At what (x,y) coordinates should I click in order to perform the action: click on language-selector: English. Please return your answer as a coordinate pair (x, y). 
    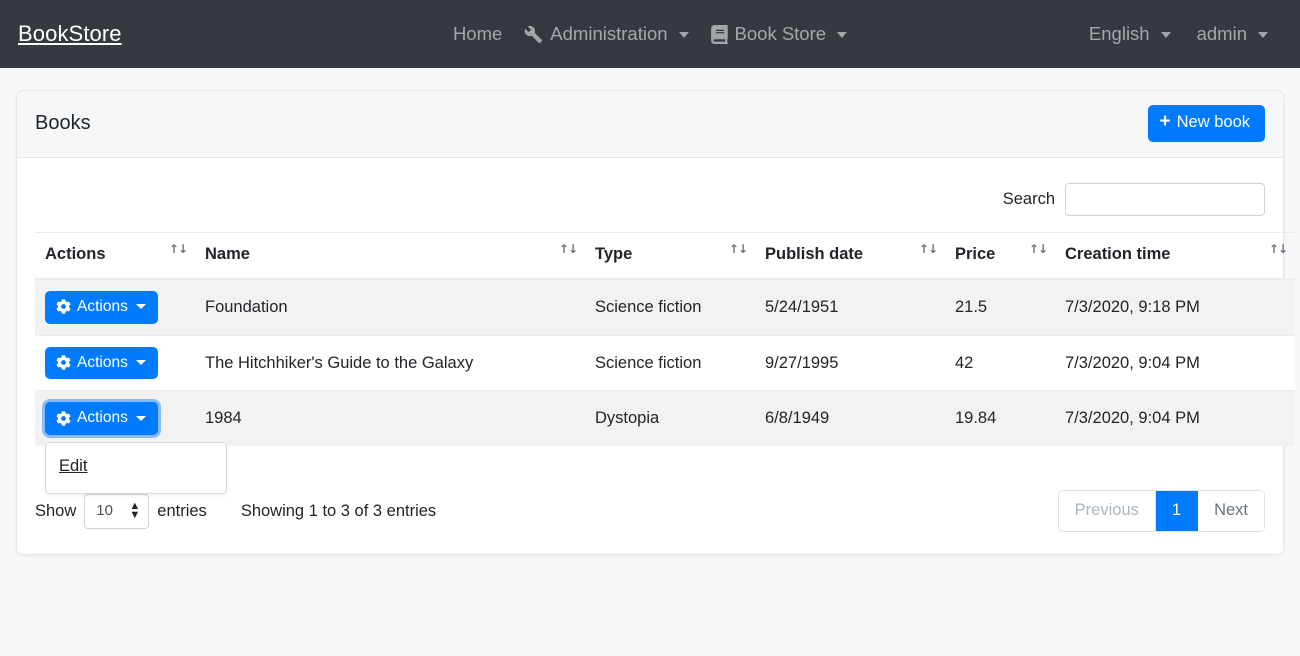
    Looking at the image, I should click on (1130, 34).